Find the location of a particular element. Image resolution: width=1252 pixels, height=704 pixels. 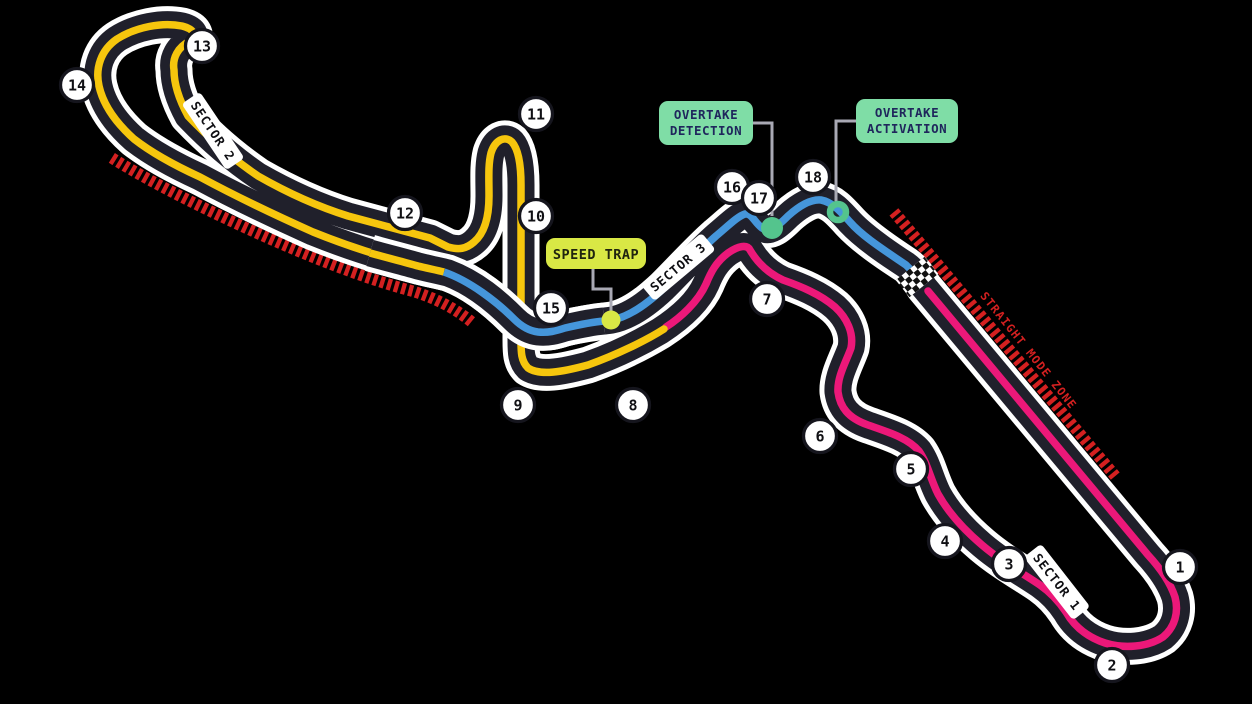

turn-number: 13 is located at coordinates (202, 47).